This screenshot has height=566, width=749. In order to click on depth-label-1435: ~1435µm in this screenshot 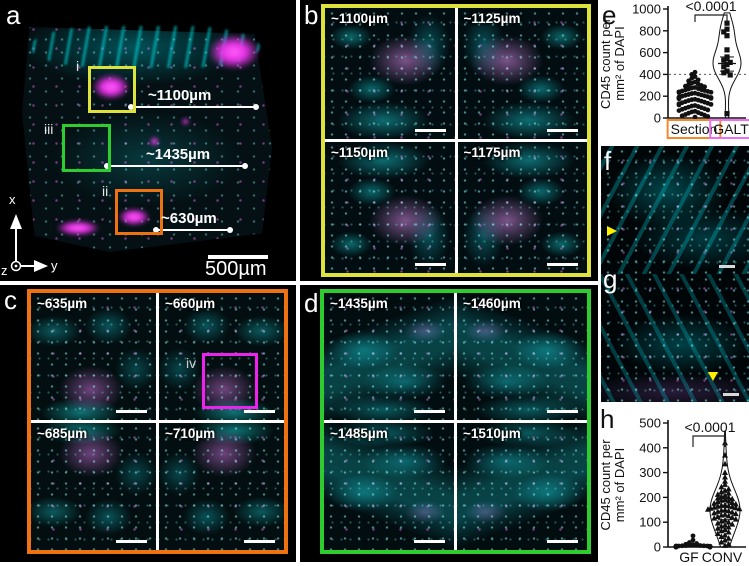, I will do `click(178, 154)`.